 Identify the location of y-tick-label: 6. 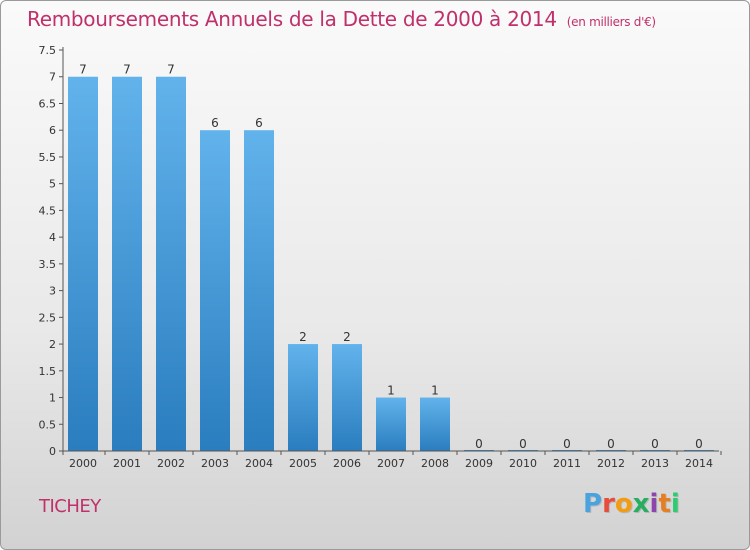
(52, 130).